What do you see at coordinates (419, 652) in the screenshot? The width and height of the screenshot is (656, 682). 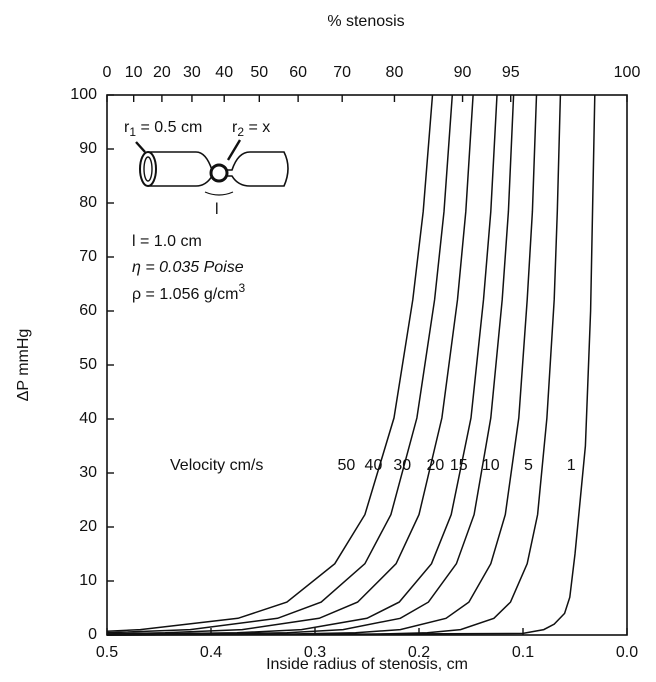 I see `x-tick-label: 0.2` at bounding box center [419, 652].